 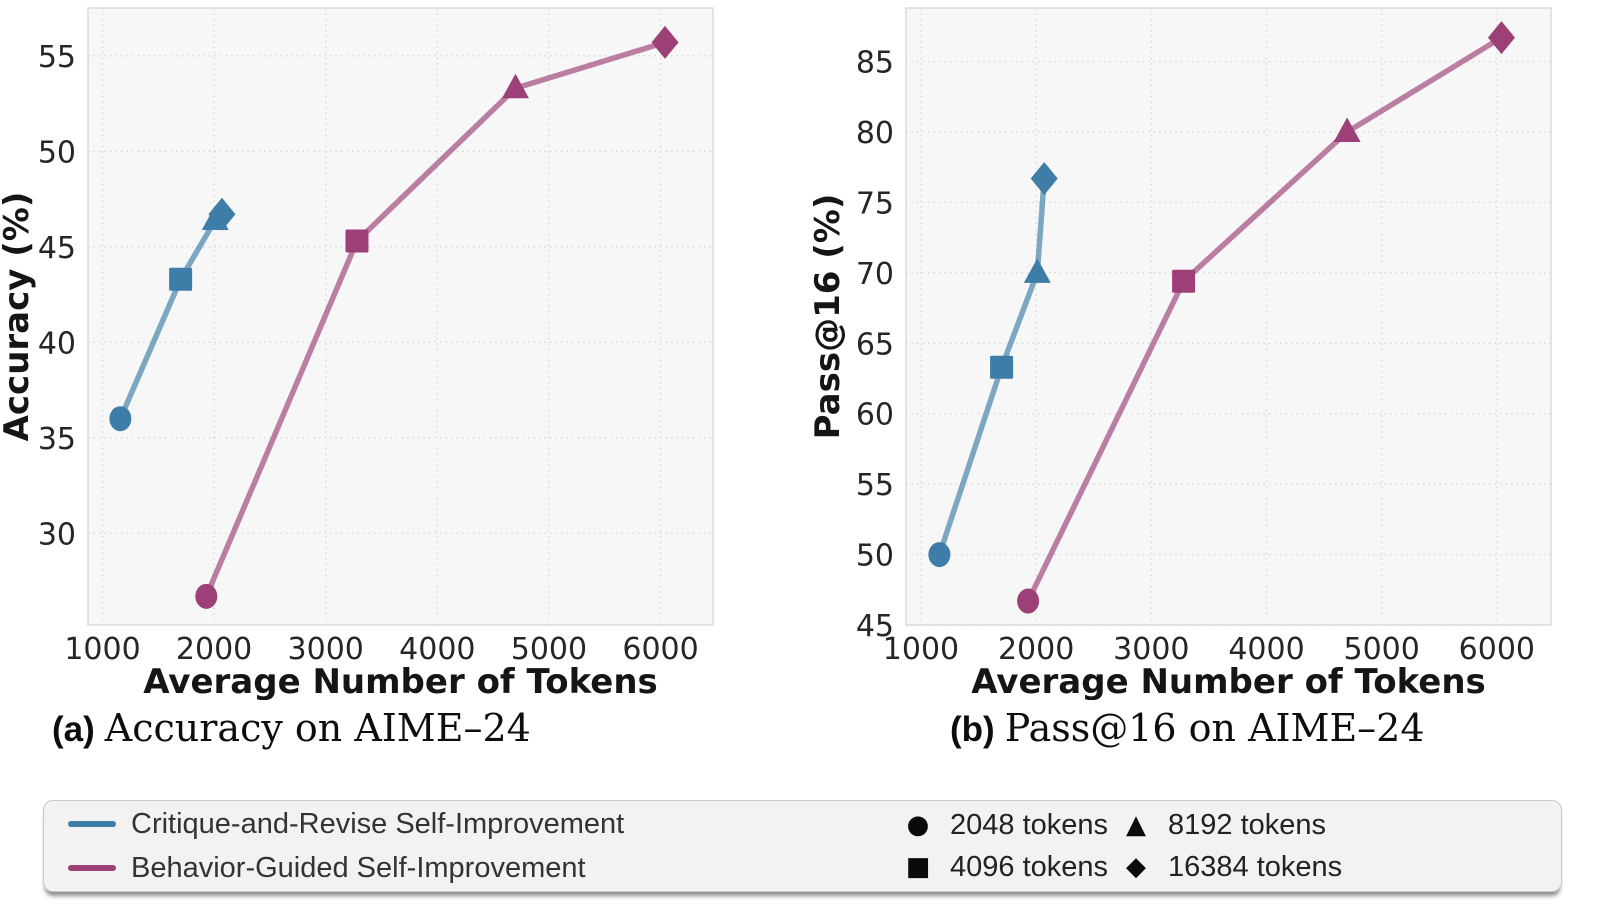 I want to click on legend-marker-row-circle: ● 2048 tokens, so click(x=1007, y=825).